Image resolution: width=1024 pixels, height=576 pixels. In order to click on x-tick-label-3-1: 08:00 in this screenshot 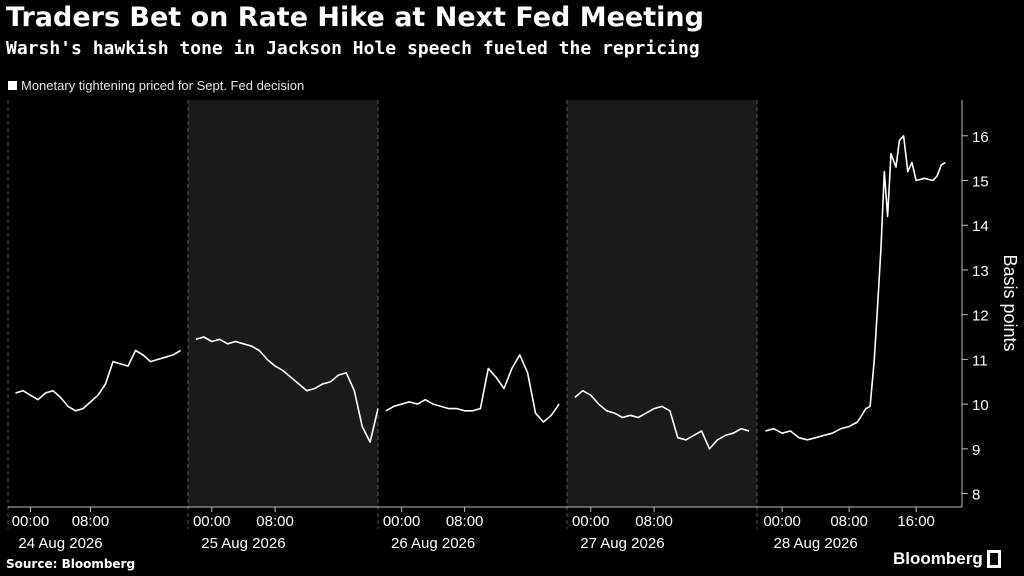, I will do `click(654, 521)`.